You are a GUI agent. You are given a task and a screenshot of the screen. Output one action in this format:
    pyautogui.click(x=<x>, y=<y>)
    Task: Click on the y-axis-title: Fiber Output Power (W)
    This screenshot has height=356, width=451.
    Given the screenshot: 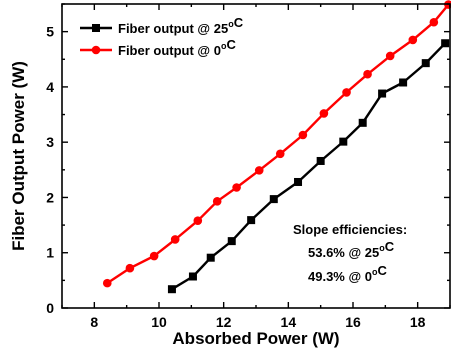 What is the action you would take?
    pyautogui.click(x=18, y=156)
    